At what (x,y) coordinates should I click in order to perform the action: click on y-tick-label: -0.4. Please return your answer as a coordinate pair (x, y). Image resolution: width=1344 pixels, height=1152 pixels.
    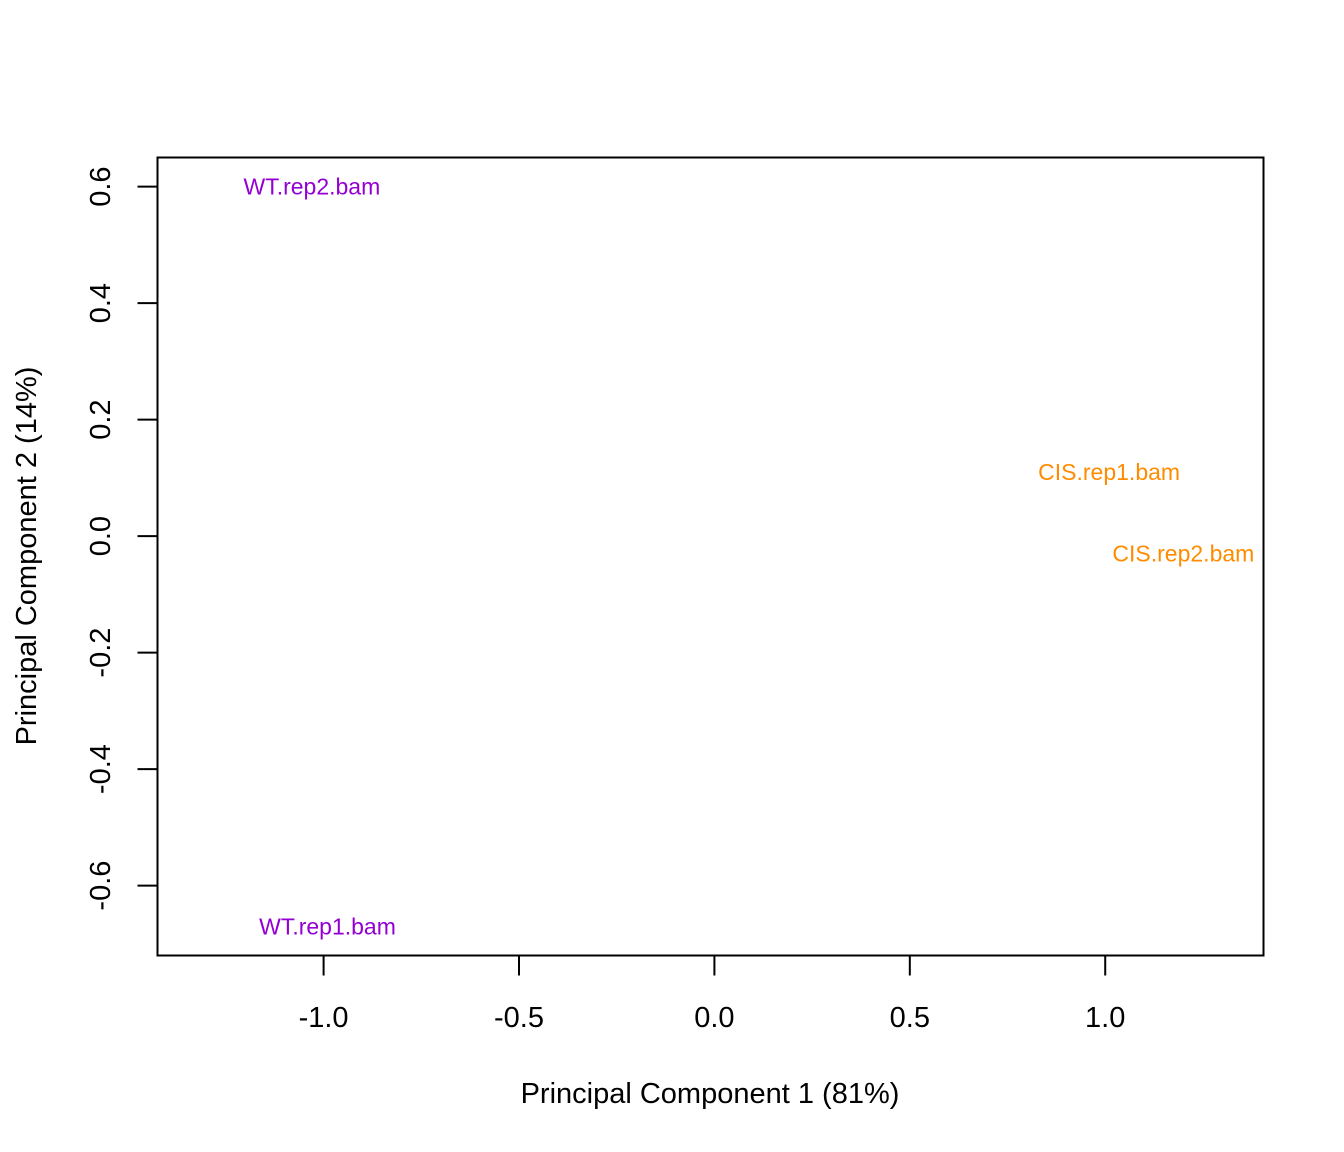
    Looking at the image, I should click on (101, 769).